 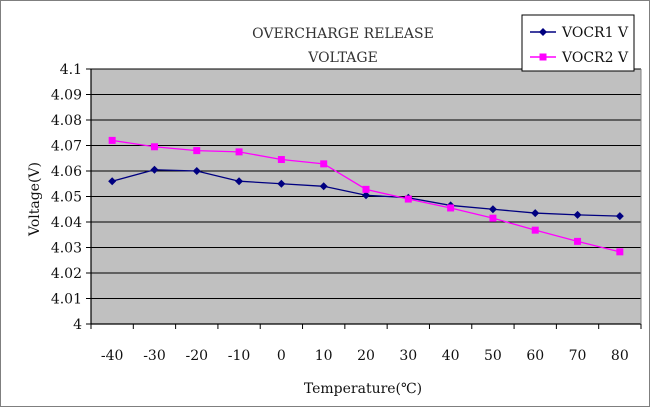 I want to click on legend: VOCR1 V VOCR2 V, so click(x=578, y=43).